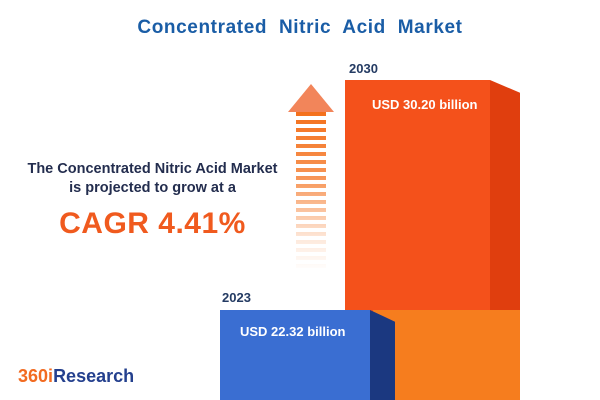  Describe the element at coordinates (425, 104) in the screenshot. I see `bar-2030-value-label: USD 30.20 billion` at that location.